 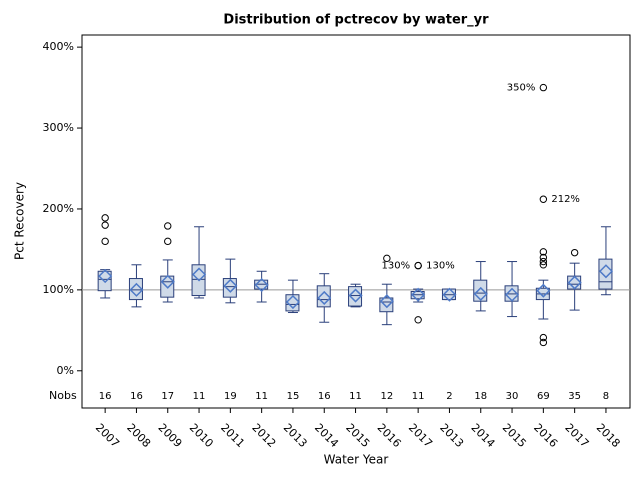 What do you see at coordinates (58, 289) in the screenshot?
I see `y-tick-label: 100%` at bounding box center [58, 289].